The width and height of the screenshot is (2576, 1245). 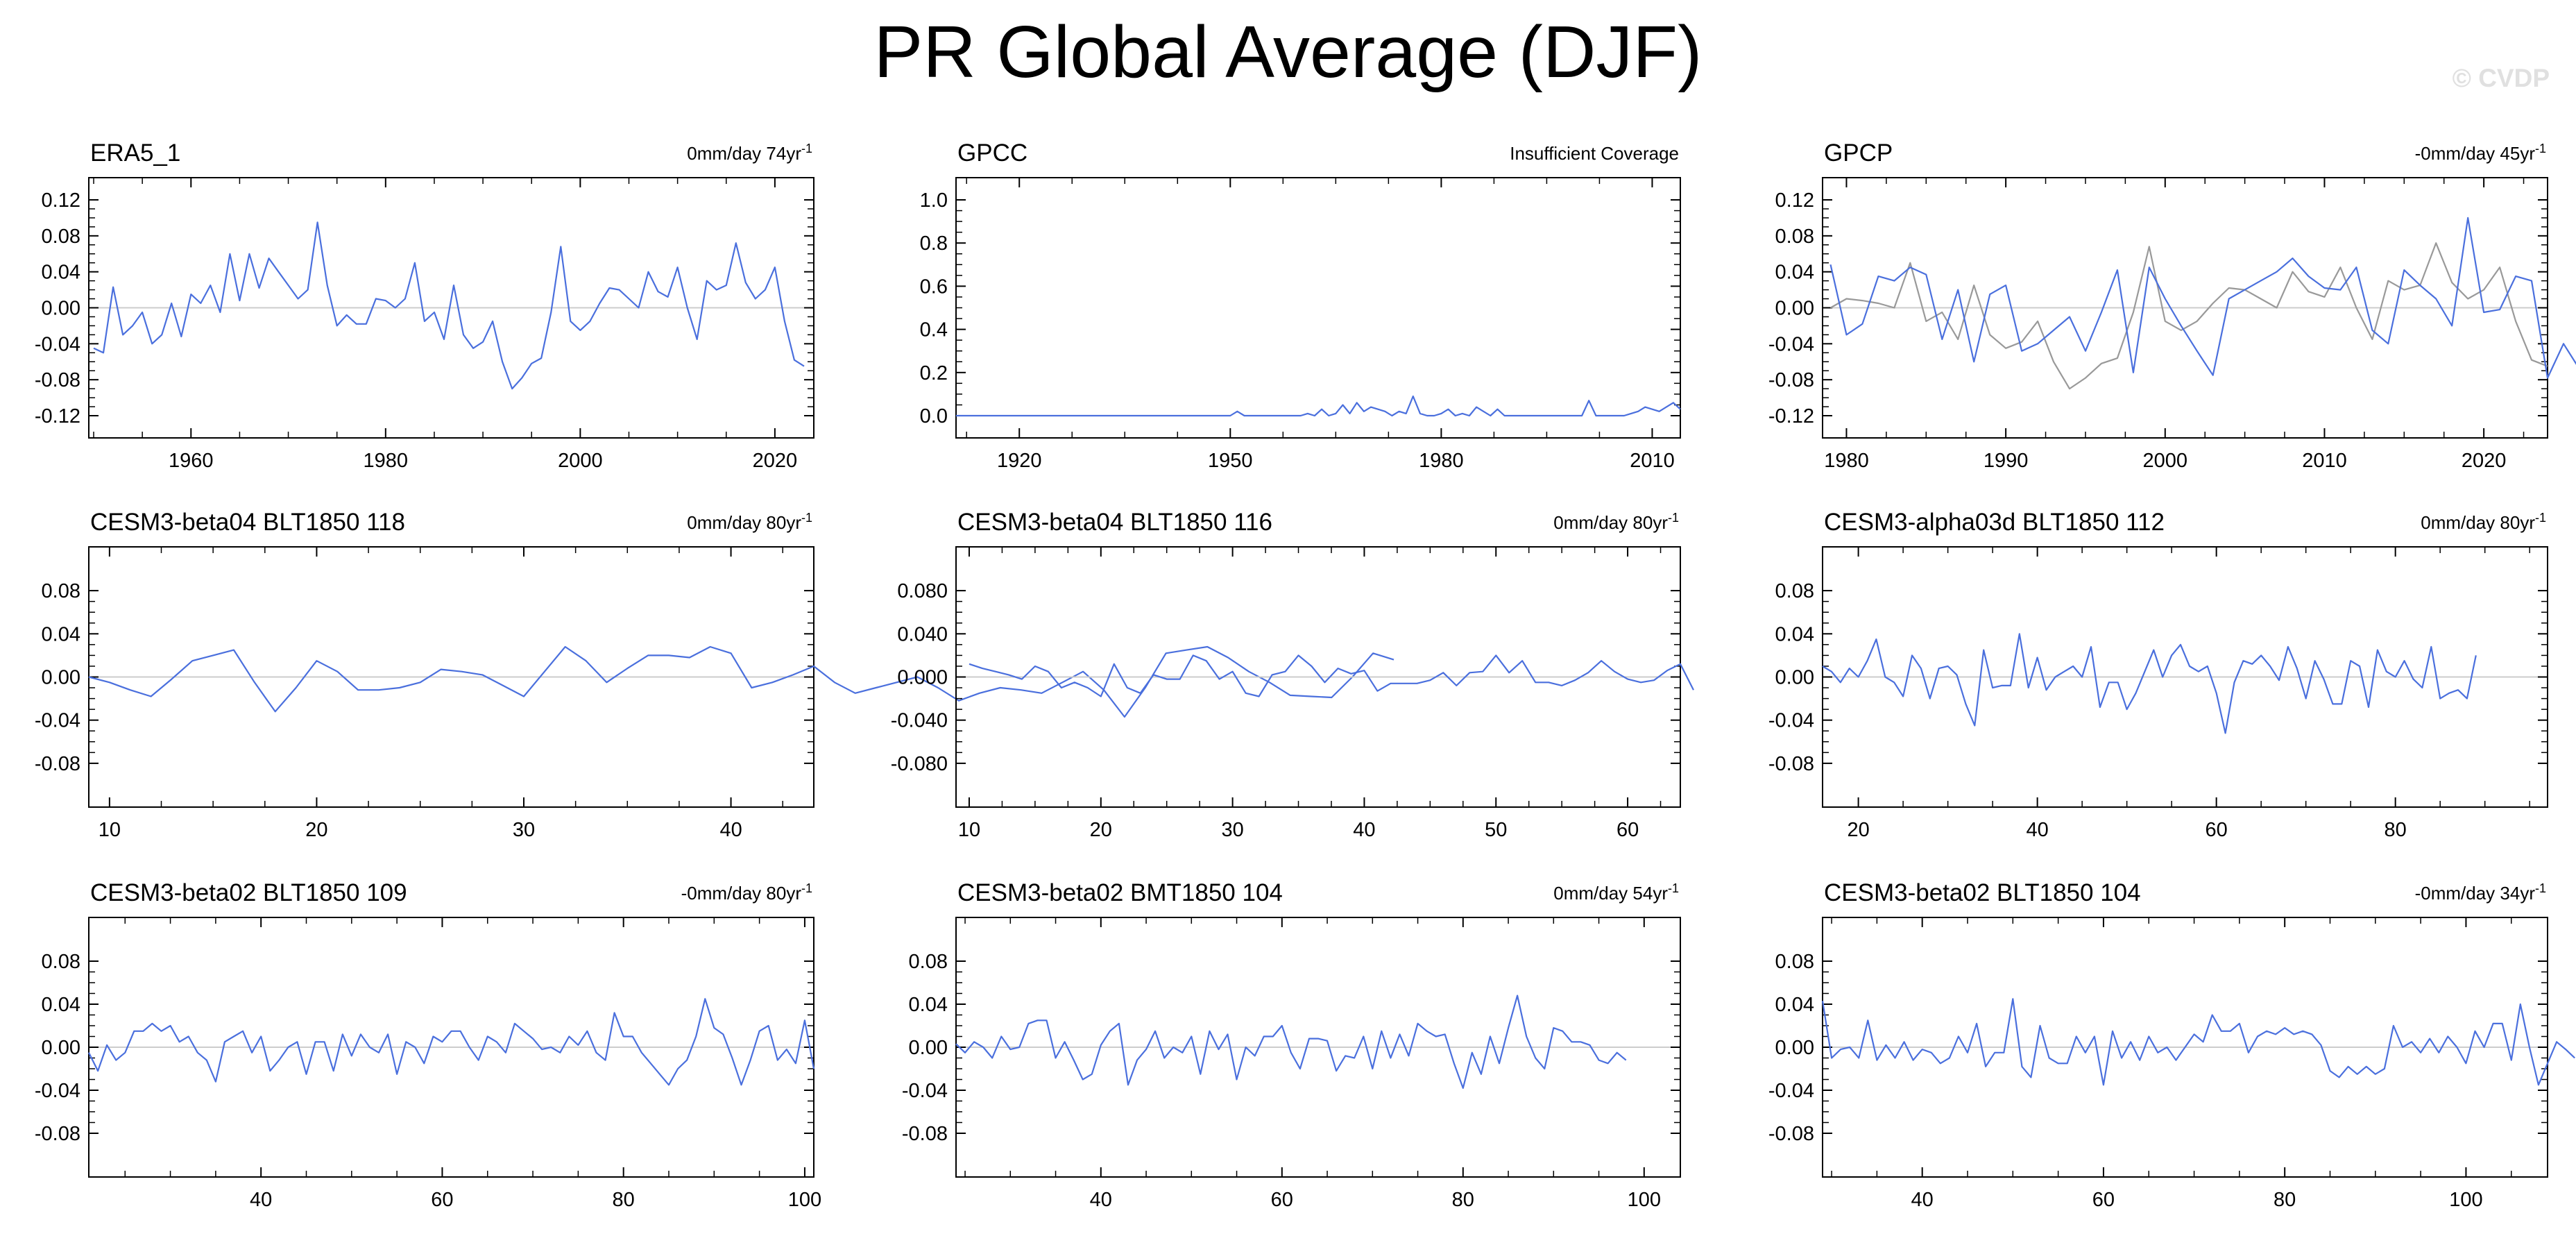 What do you see at coordinates (934, 373) in the screenshot?
I see `y-tick-label: 0.2` at bounding box center [934, 373].